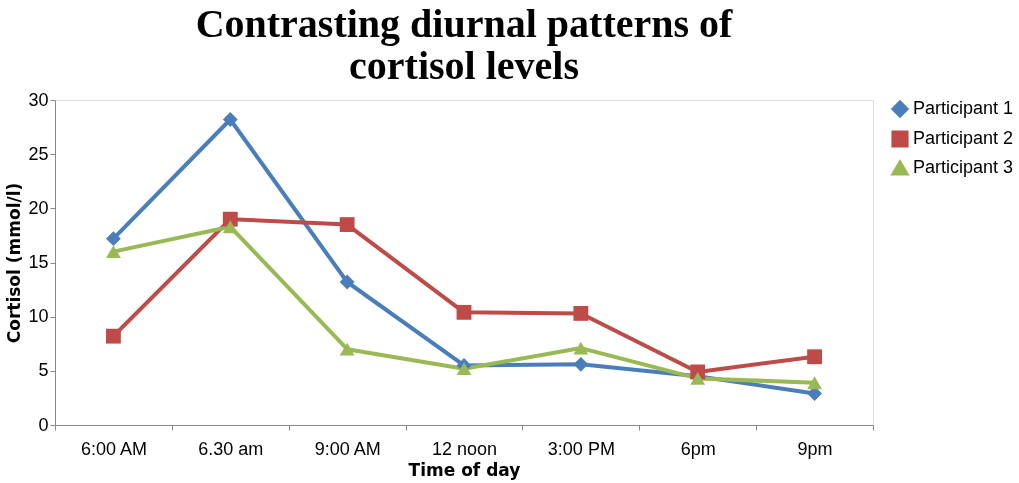 The width and height of the screenshot is (1019, 483). Describe the element at coordinates (38, 316) in the screenshot. I see `y-tick-label: 10` at that location.